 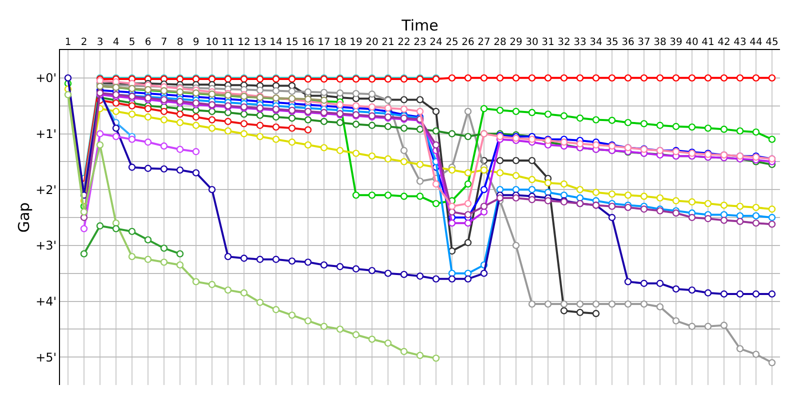 What do you see at coordinates (708, 42) in the screenshot?
I see `x-tick-label: 41` at bounding box center [708, 42].